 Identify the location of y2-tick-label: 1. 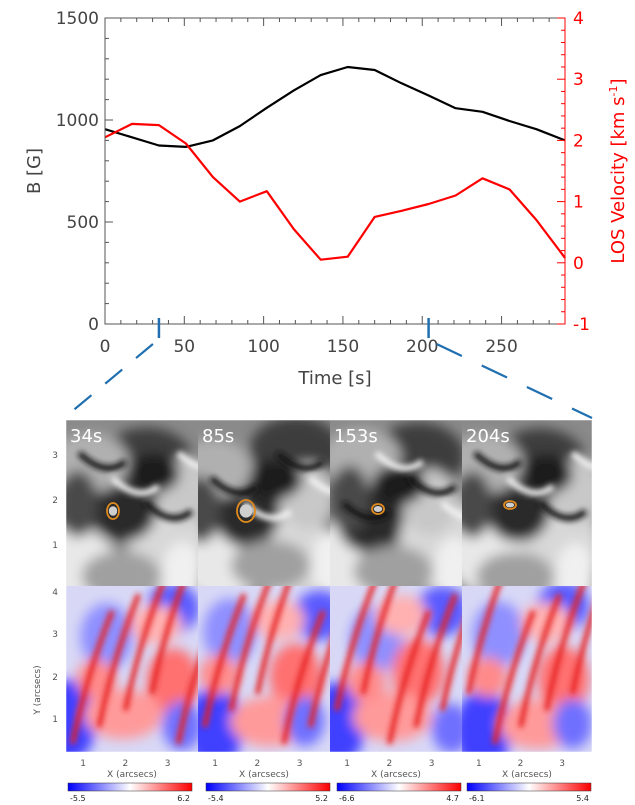
(578, 203).